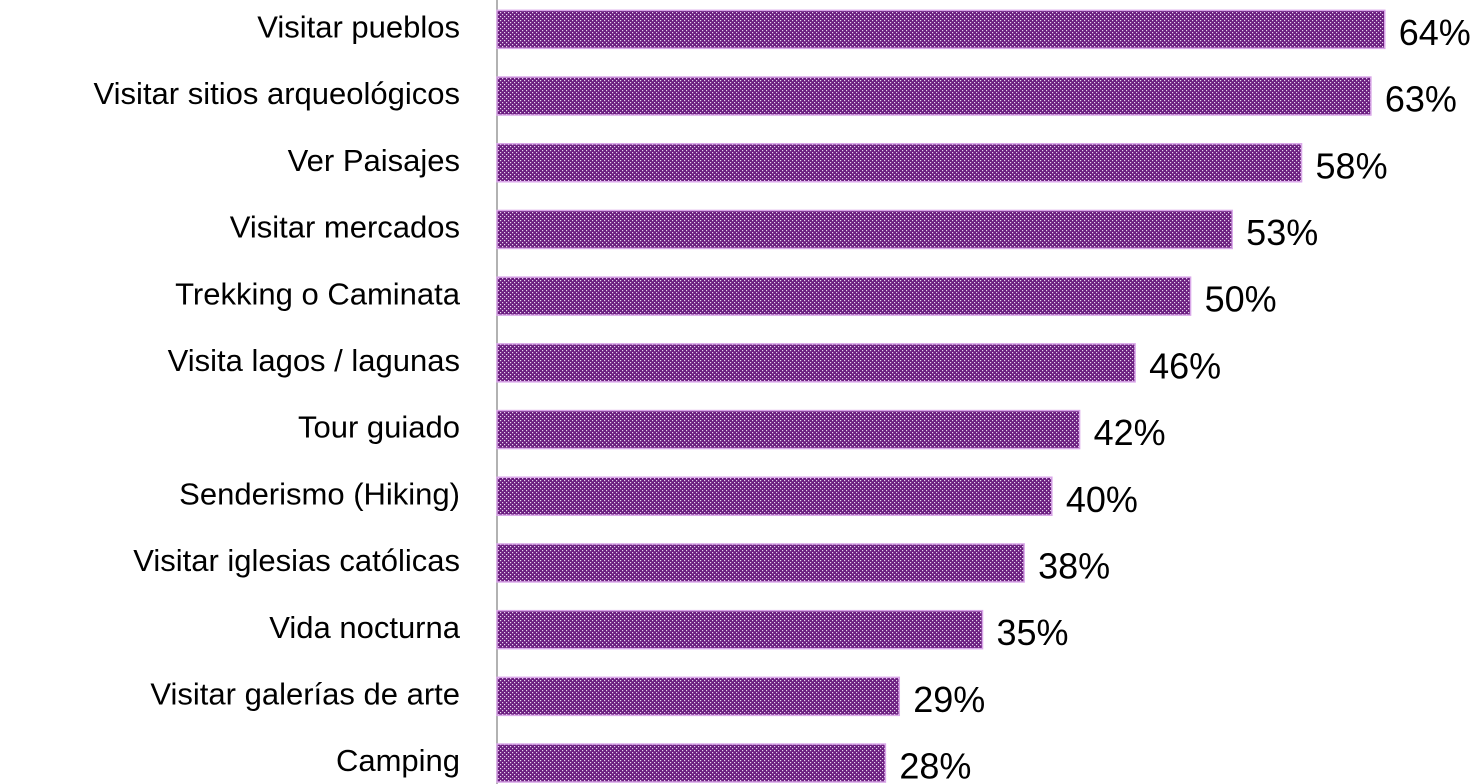 The width and height of the screenshot is (1481, 784). What do you see at coordinates (314, 360) in the screenshot?
I see `category-label: Visita lagos / lagunas` at bounding box center [314, 360].